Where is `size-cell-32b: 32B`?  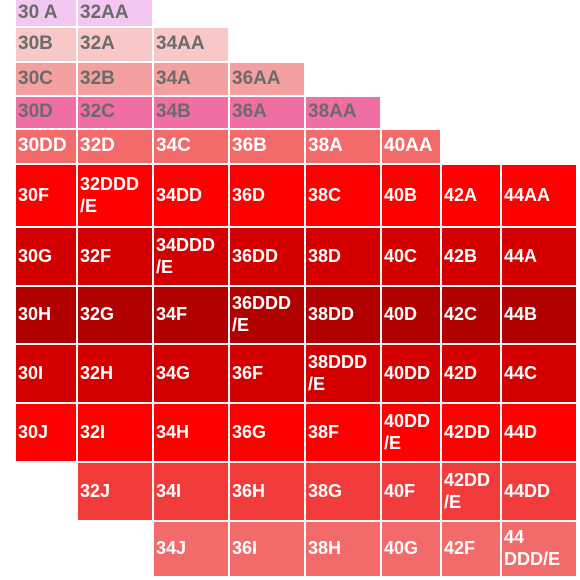
size-cell-32b: 32B is located at coordinates (115, 79).